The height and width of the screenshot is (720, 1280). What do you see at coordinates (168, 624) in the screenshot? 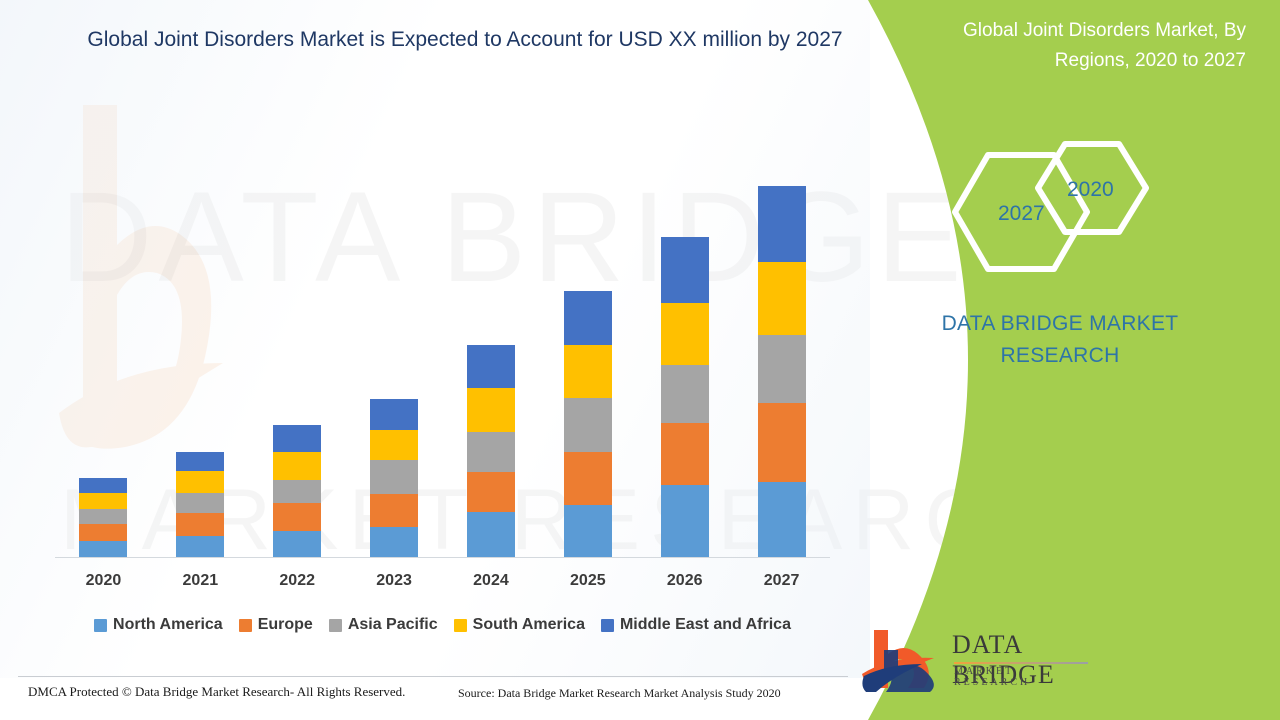
I see `legend-label: North America` at bounding box center [168, 624].